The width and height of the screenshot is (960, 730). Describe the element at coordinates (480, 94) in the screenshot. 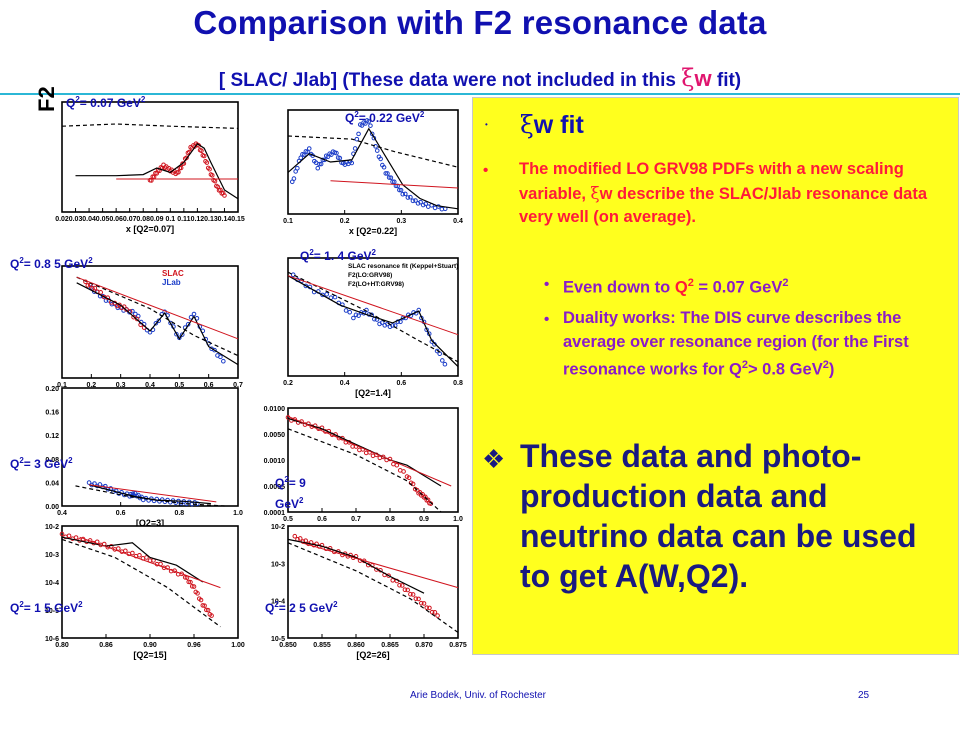

I see `title-rule` at that location.